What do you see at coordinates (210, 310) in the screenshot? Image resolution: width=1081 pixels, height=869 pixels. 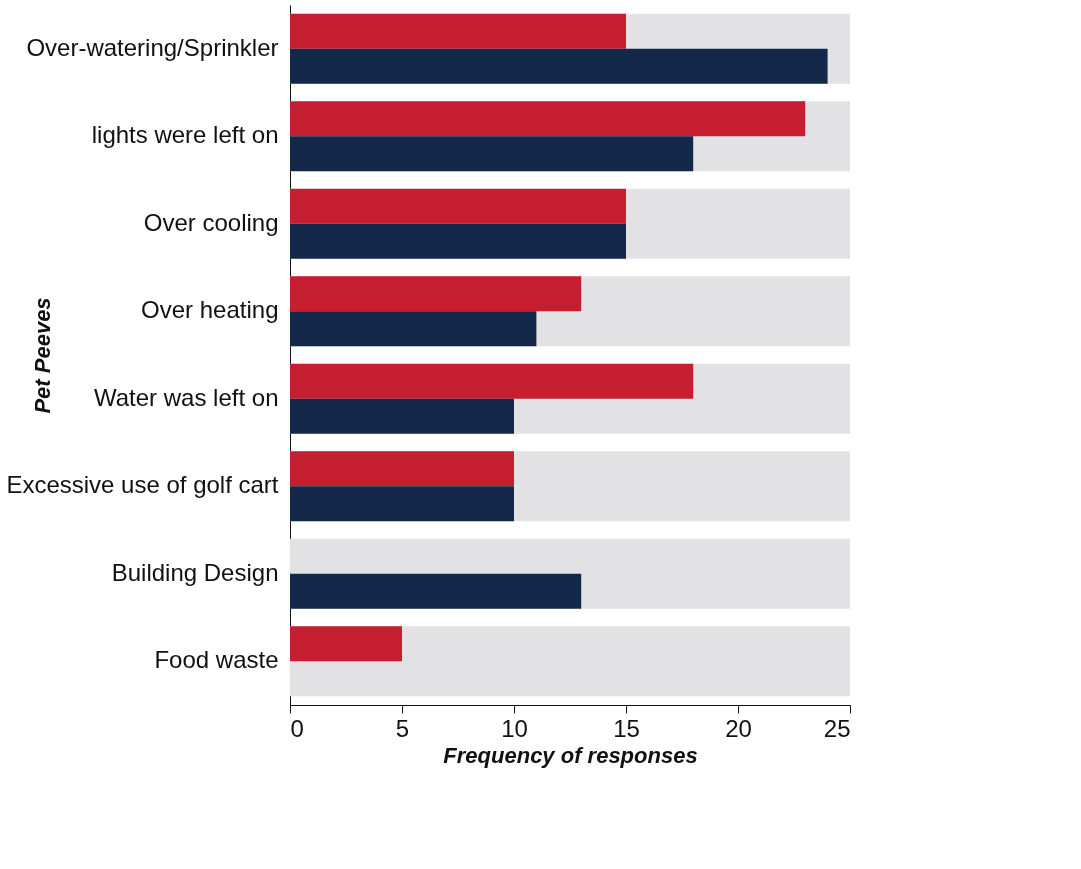 I see `y-tick-label: Over heating` at bounding box center [210, 310].